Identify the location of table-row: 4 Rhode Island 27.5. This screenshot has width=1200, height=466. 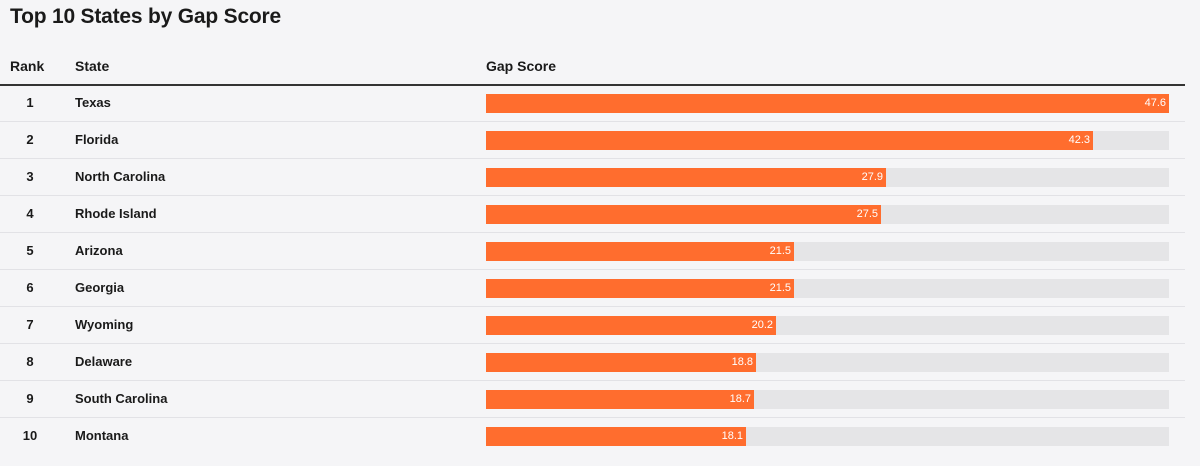
(592, 214).